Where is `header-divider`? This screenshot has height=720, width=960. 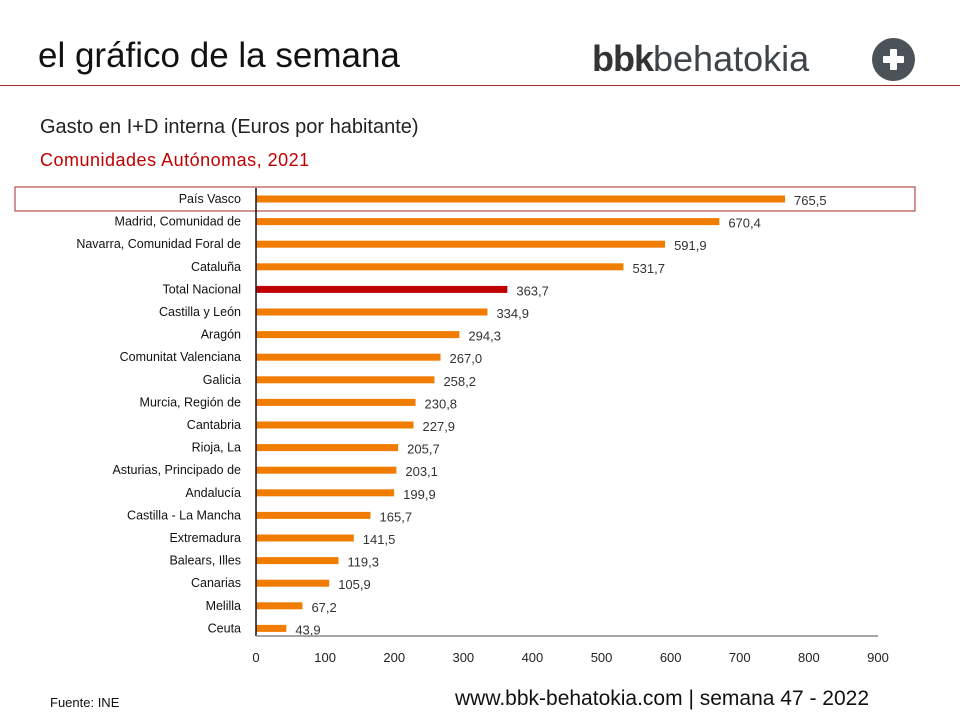 header-divider is located at coordinates (480, 85).